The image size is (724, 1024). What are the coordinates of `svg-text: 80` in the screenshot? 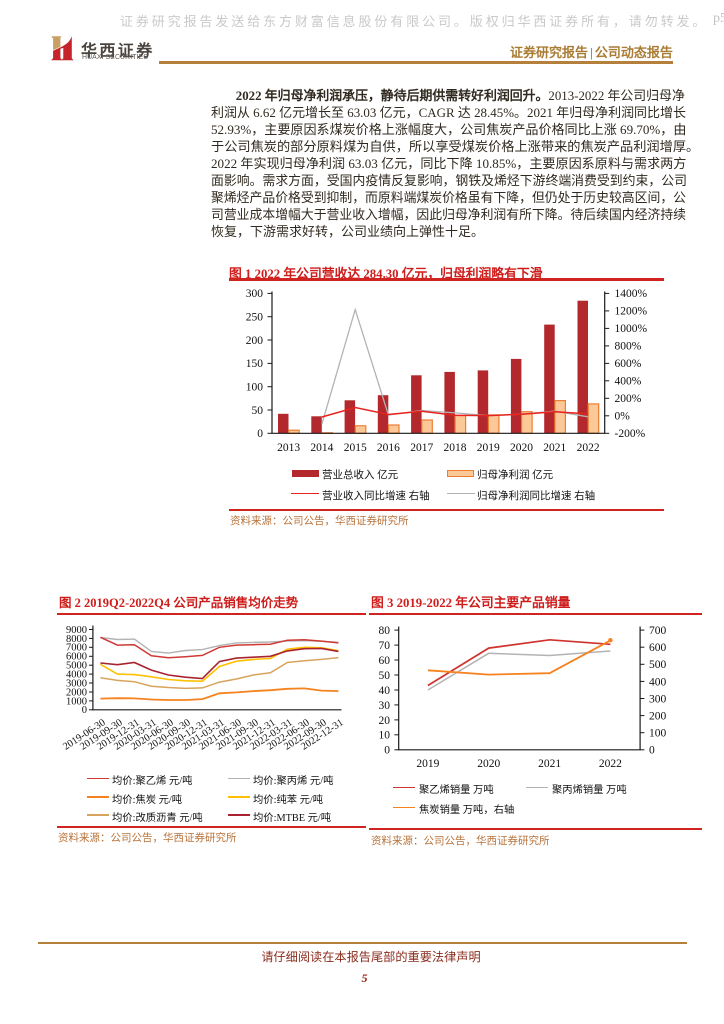 It's located at (385, 631).